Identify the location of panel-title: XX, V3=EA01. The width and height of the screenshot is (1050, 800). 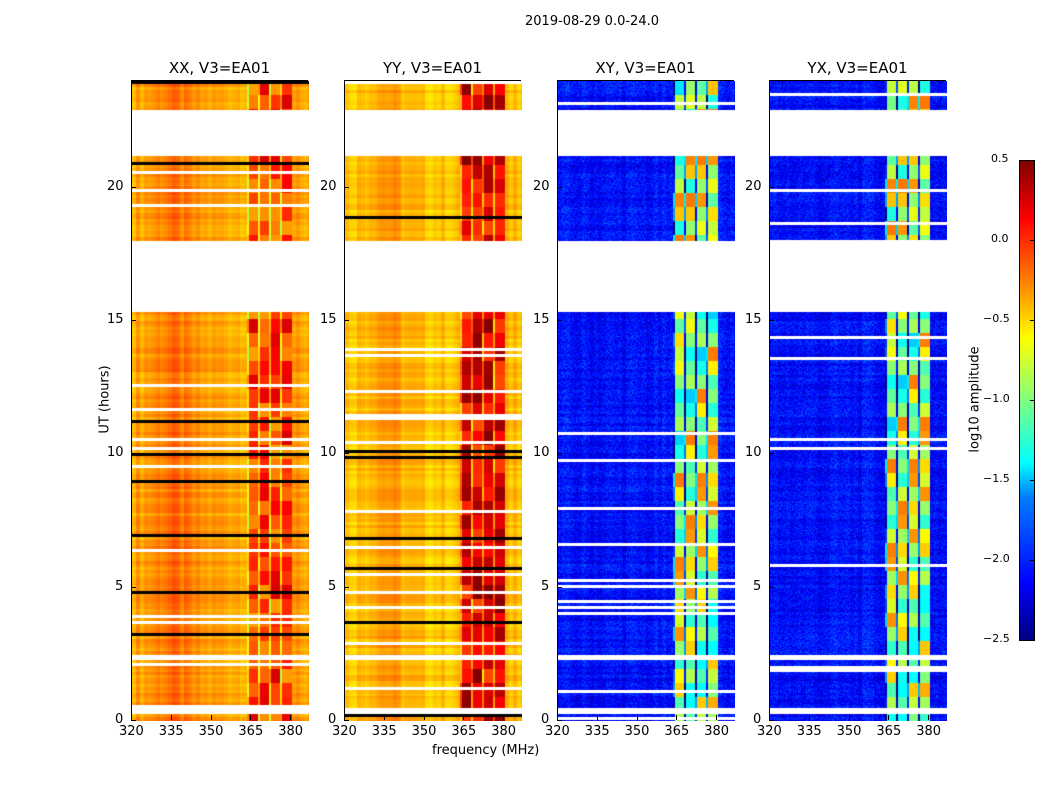
(219, 68).